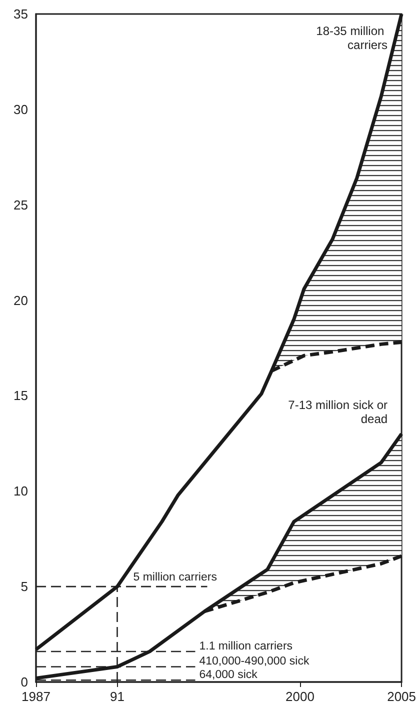 This screenshot has height=712, width=419. What do you see at coordinates (300, 696) in the screenshot?
I see `x-tick-label: 2000` at bounding box center [300, 696].